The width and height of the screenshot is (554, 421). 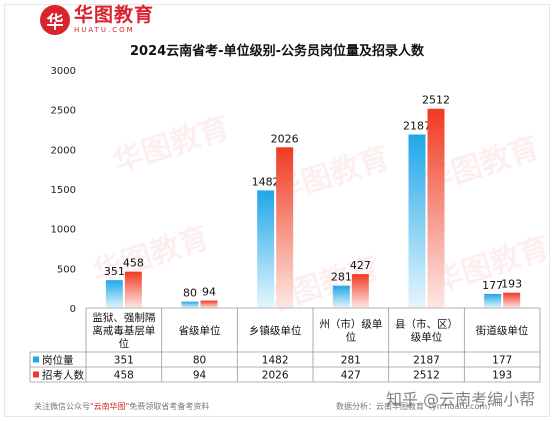 I want to click on table-value: 351, so click(x=124, y=361).